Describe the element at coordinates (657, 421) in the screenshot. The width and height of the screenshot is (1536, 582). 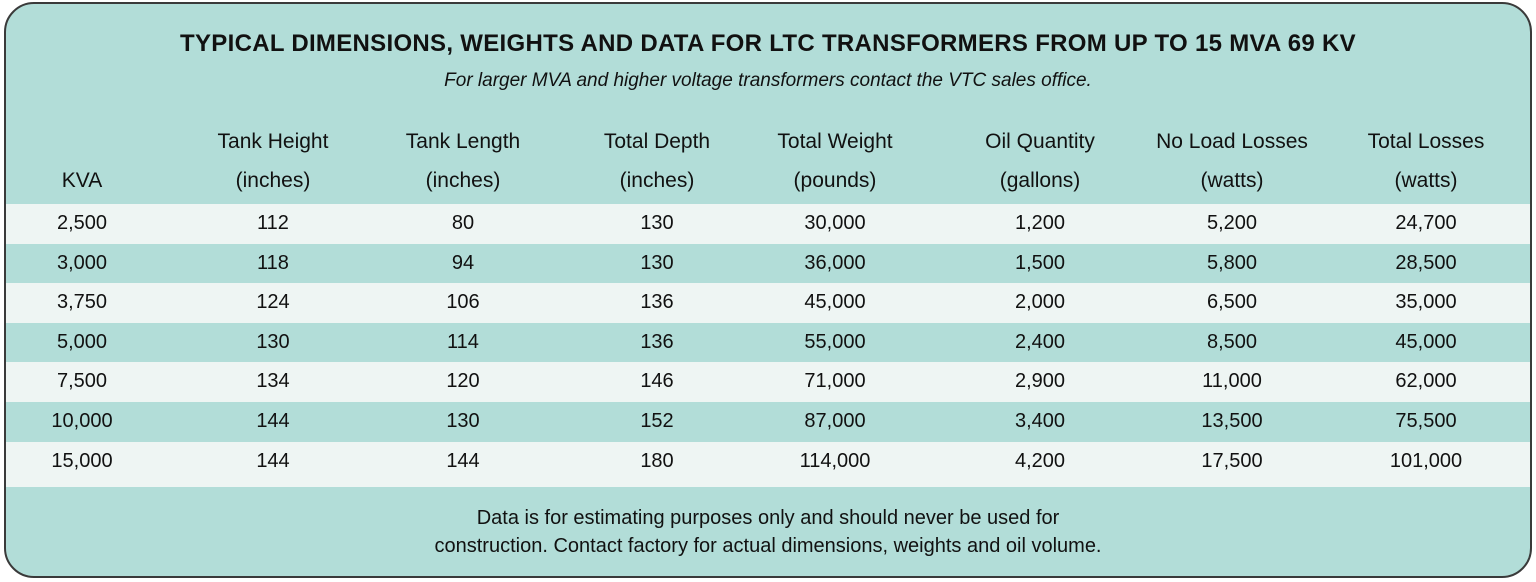
I see `table-cell: 152` at that location.